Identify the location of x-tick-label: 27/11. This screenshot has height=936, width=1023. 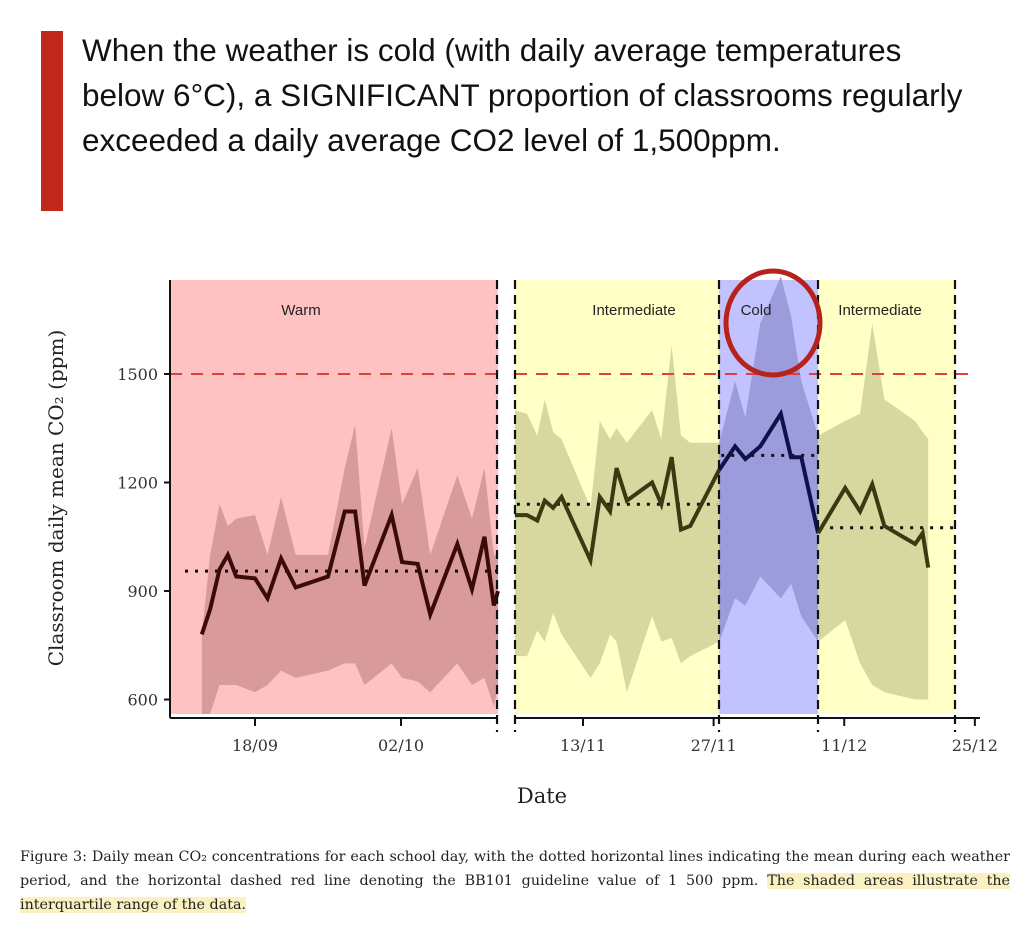
(714, 745).